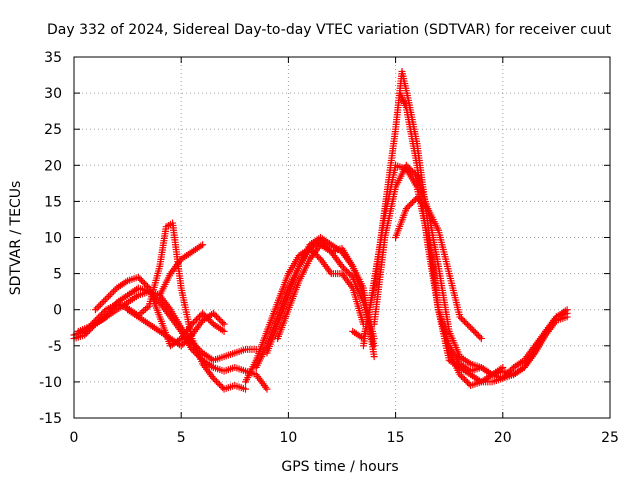  What do you see at coordinates (53, 239) in the screenshot?
I see `y-tick-label: 10` at bounding box center [53, 239].